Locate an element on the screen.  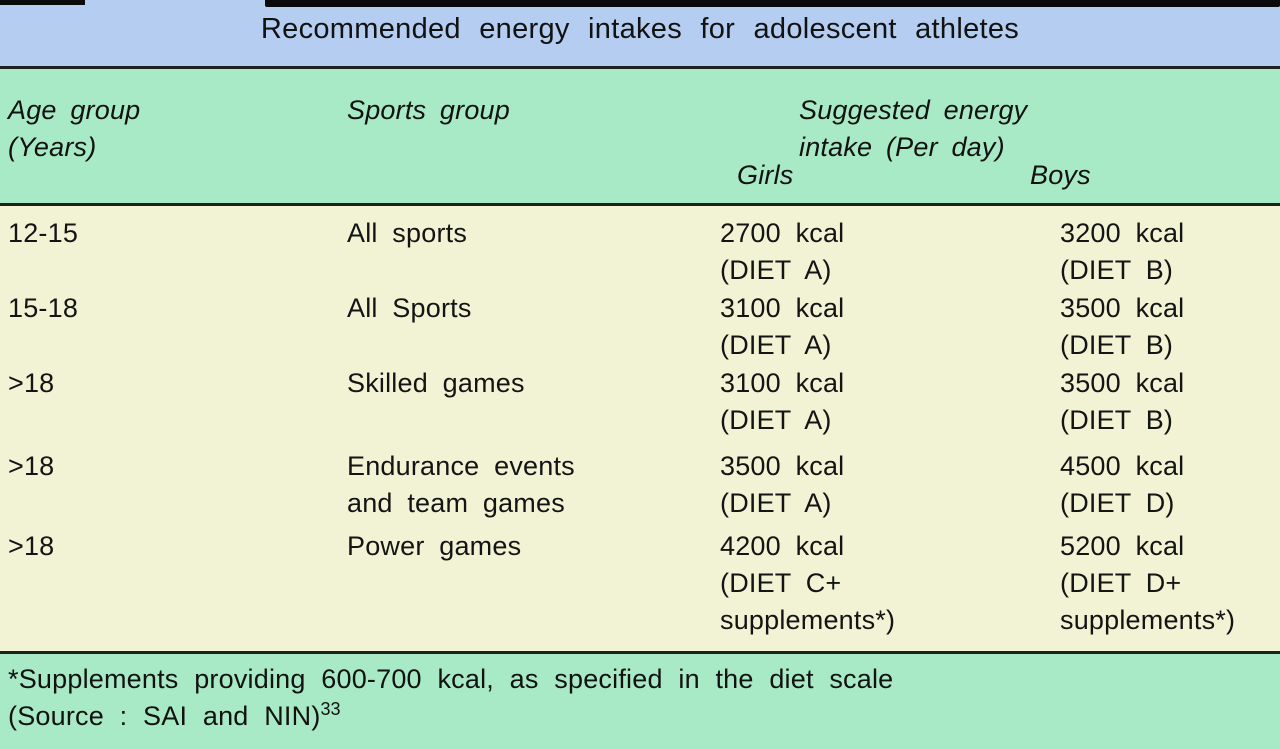
title-band is located at coordinates (640, 33).